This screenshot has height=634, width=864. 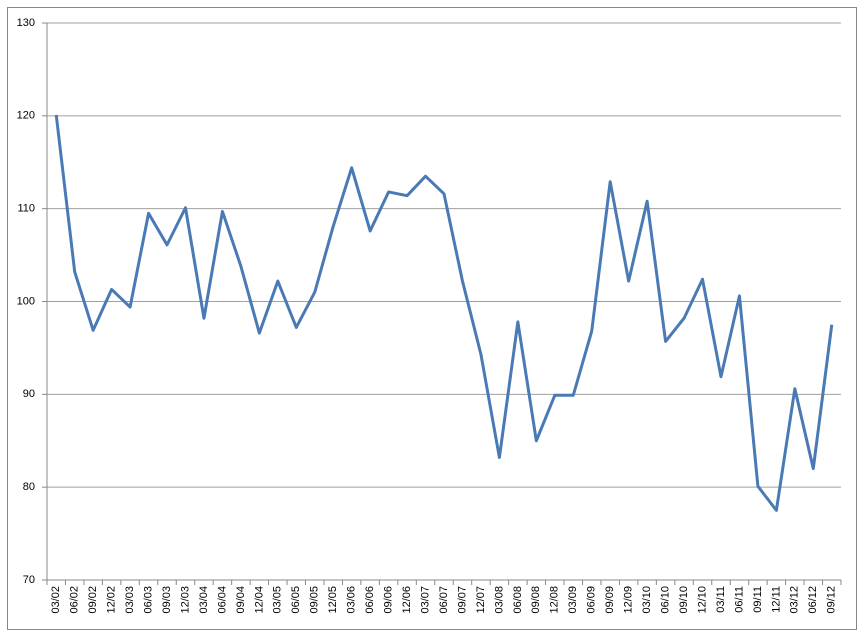 I want to click on x-tick-label: 03/06, so click(x=352, y=600).